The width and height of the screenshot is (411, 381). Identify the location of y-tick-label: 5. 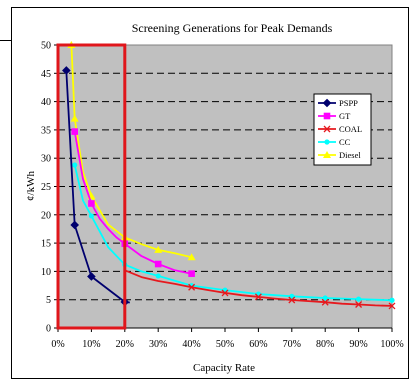
(48, 300).